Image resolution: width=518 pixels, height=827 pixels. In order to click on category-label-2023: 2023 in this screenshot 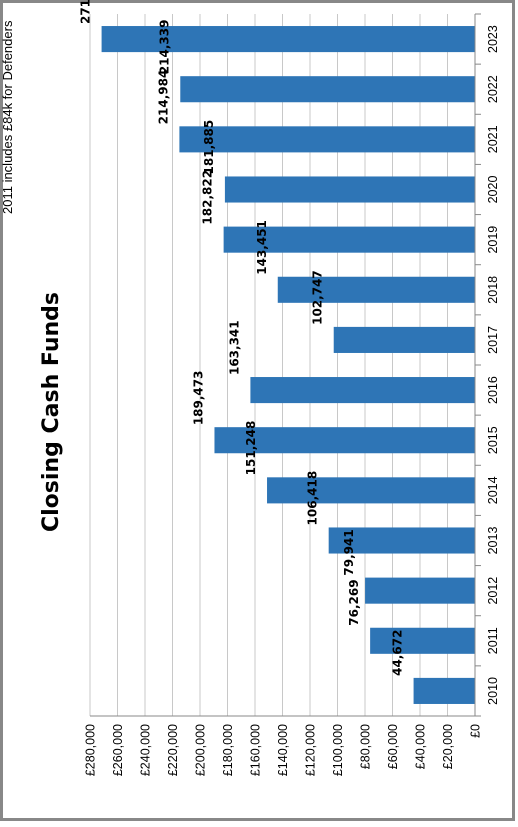, I will do `click(493, 39)`.